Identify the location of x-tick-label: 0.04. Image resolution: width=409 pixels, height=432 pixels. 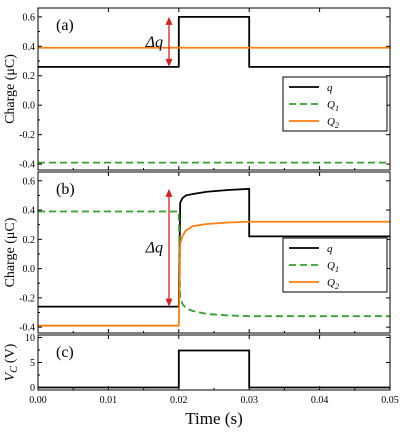
(320, 400).